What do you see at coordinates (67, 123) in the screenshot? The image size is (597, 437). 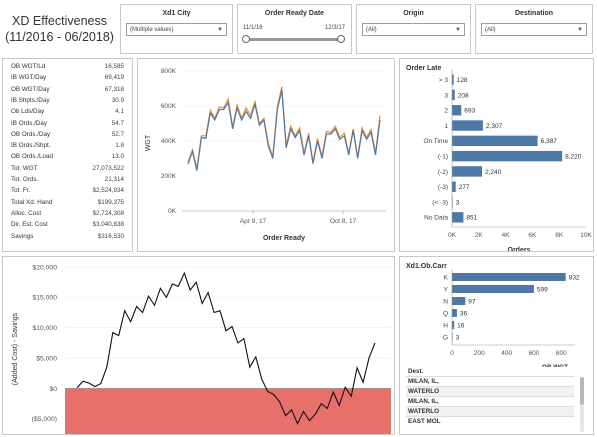 I see `kpi-row: IB Ords./Day 54.7` at bounding box center [67, 123].